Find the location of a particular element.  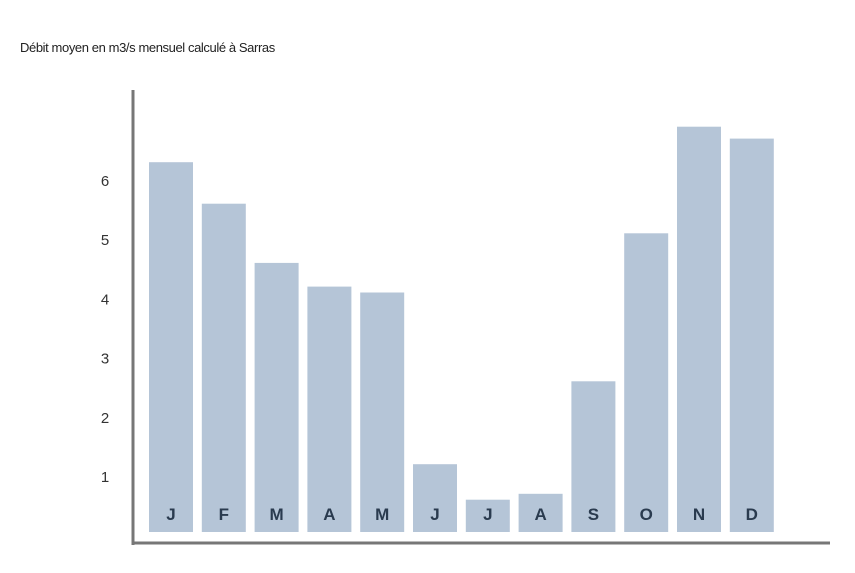

y-tick-label-6: 6 is located at coordinates (105, 181).